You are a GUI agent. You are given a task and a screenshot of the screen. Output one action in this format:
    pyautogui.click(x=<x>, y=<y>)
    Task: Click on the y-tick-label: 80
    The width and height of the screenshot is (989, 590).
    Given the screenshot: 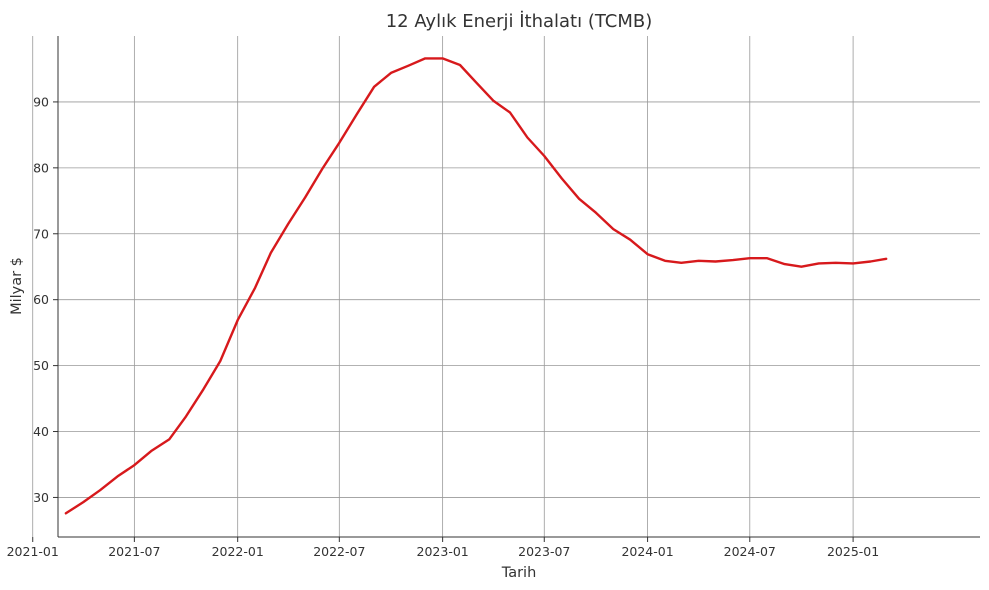 What is the action you would take?
    pyautogui.click(x=41, y=167)
    